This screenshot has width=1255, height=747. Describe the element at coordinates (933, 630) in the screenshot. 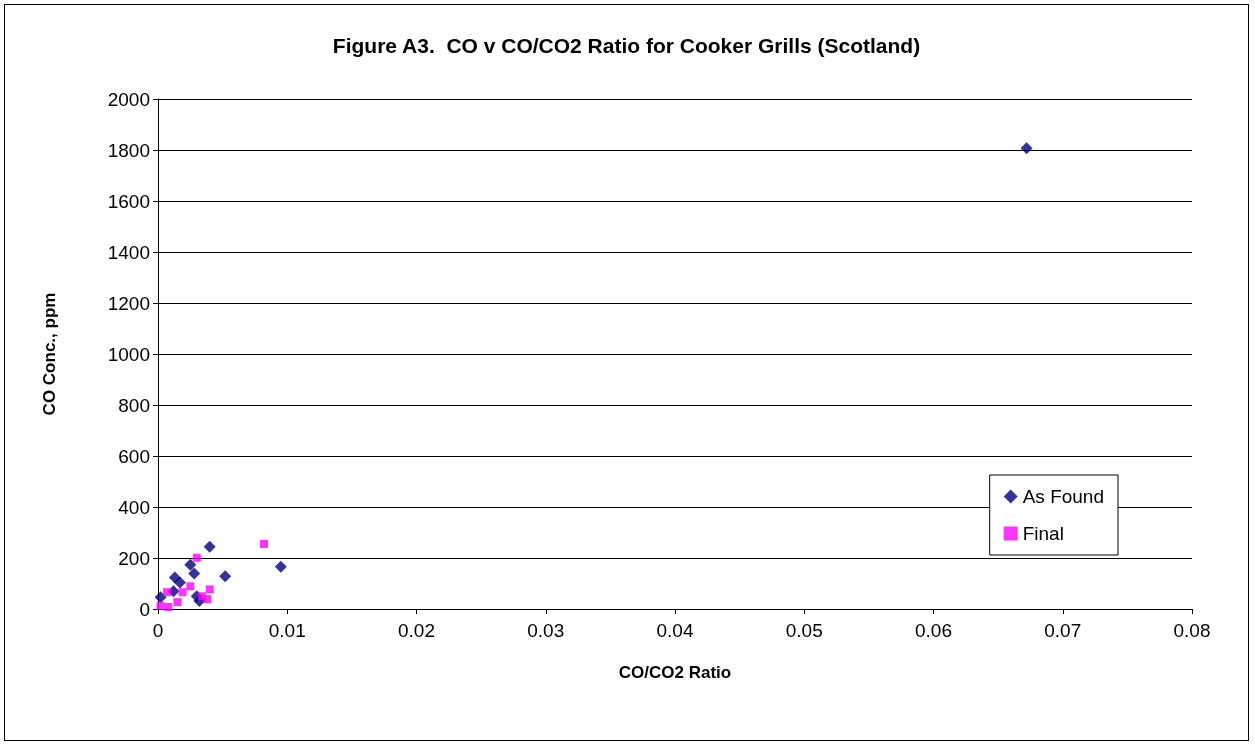

I see `x-tick-label: 0.06` at that location.